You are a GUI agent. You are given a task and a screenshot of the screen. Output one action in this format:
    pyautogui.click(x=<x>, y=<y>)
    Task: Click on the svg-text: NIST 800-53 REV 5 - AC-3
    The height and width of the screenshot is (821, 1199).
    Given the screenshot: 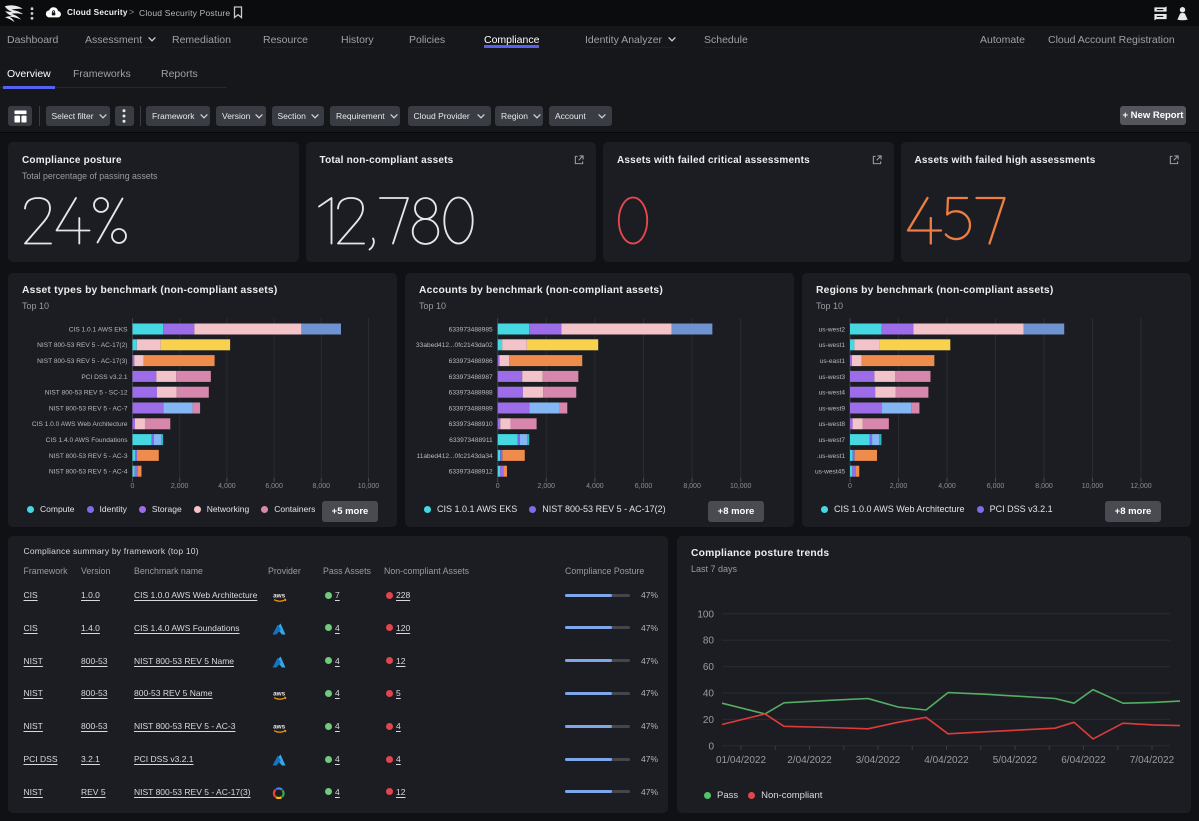 What is the action you would take?
    pyautogui.click(x=88, y=456)
    